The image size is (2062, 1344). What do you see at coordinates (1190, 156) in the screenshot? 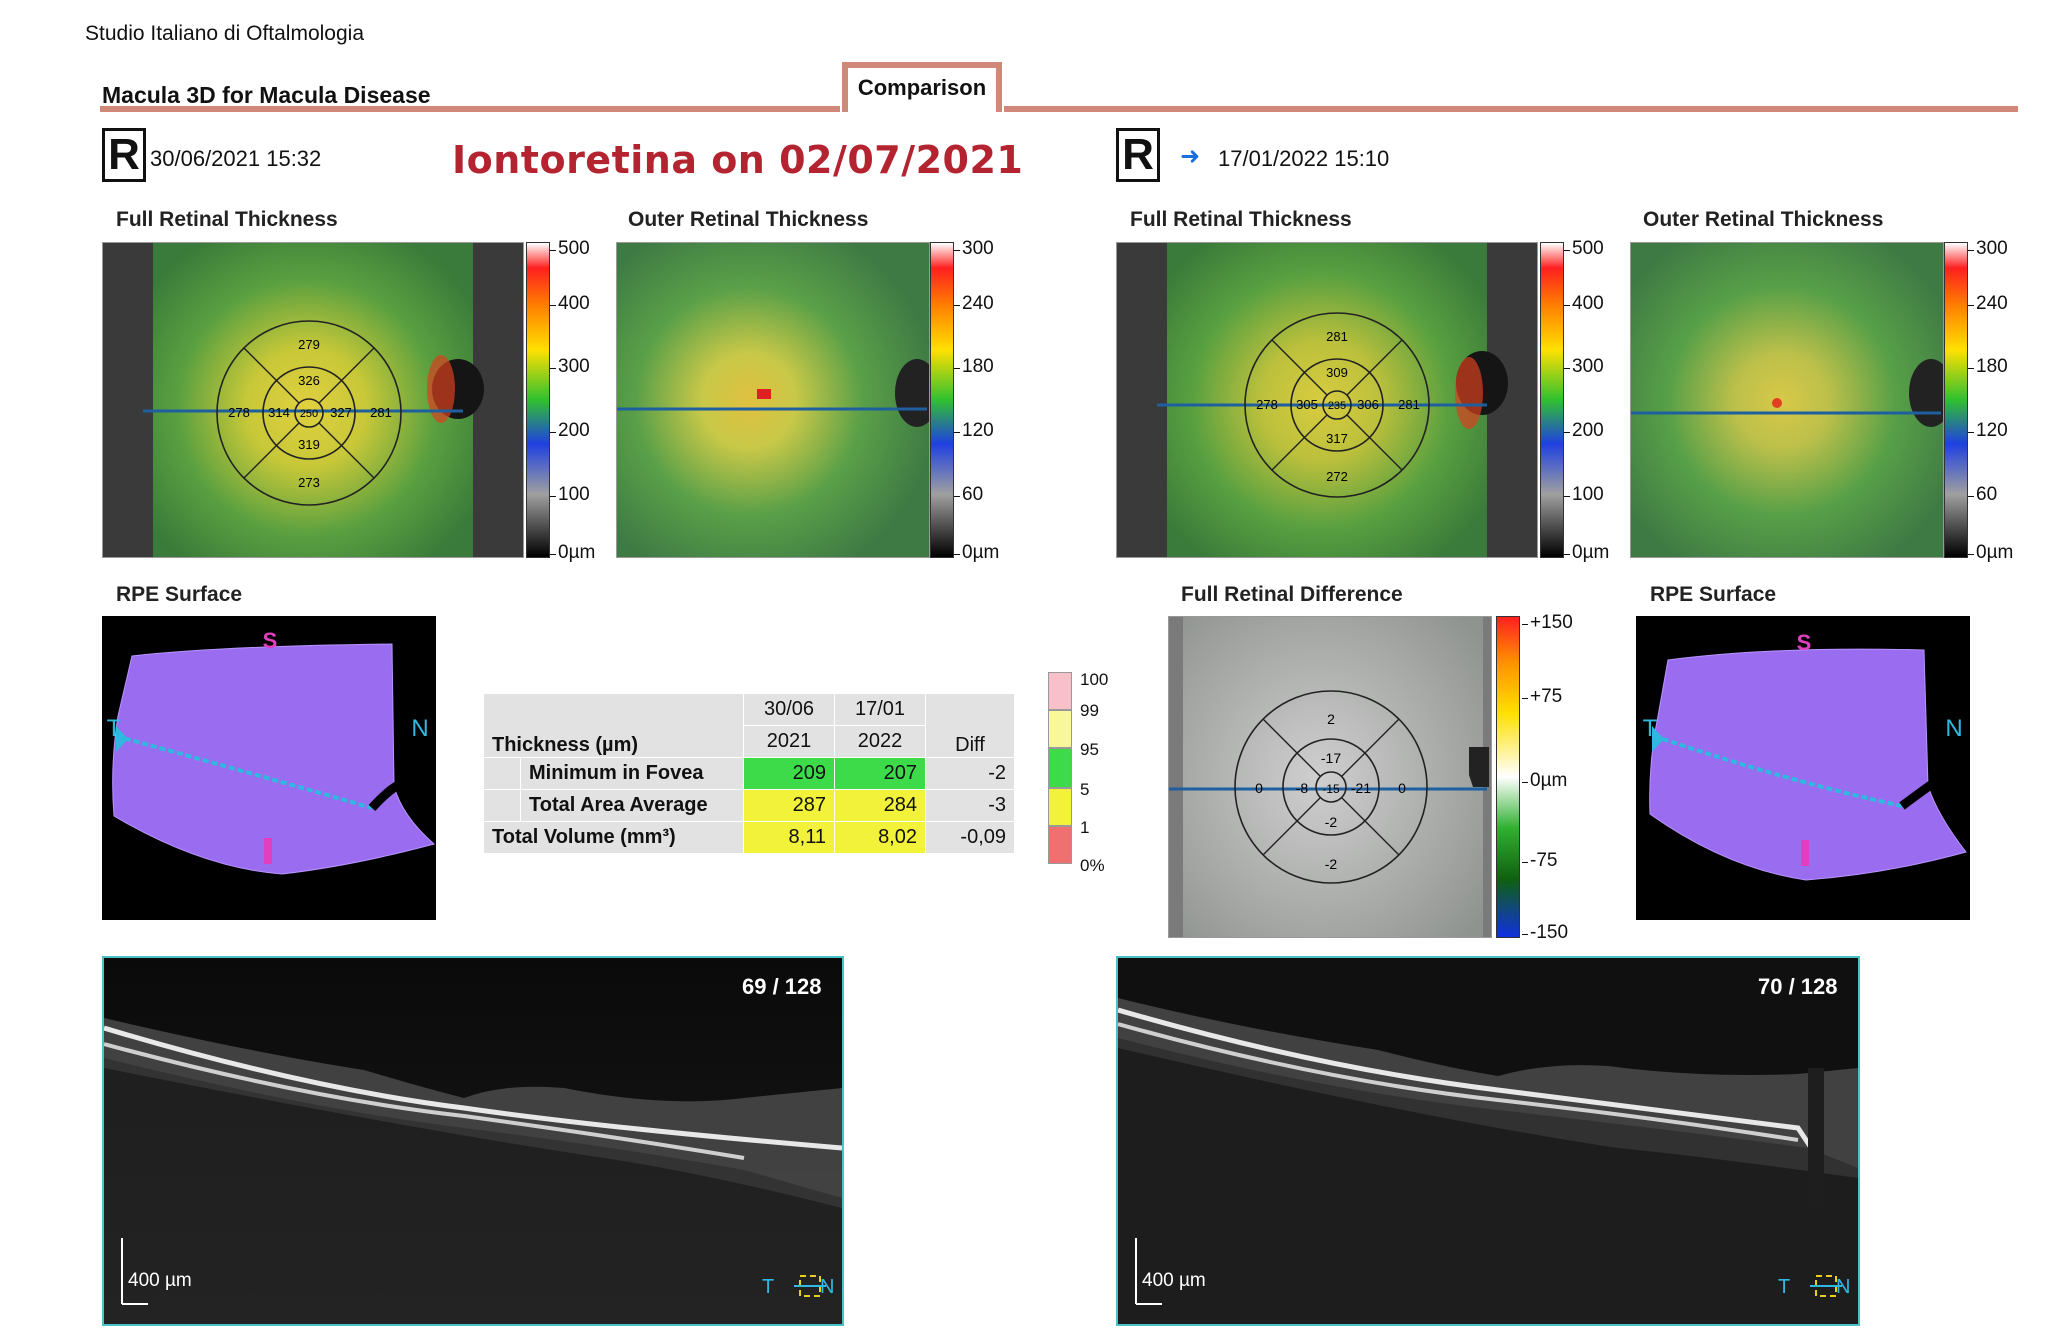
I see `follow-up-arrow-icon: ➜` at bounding box center [1190, 156].